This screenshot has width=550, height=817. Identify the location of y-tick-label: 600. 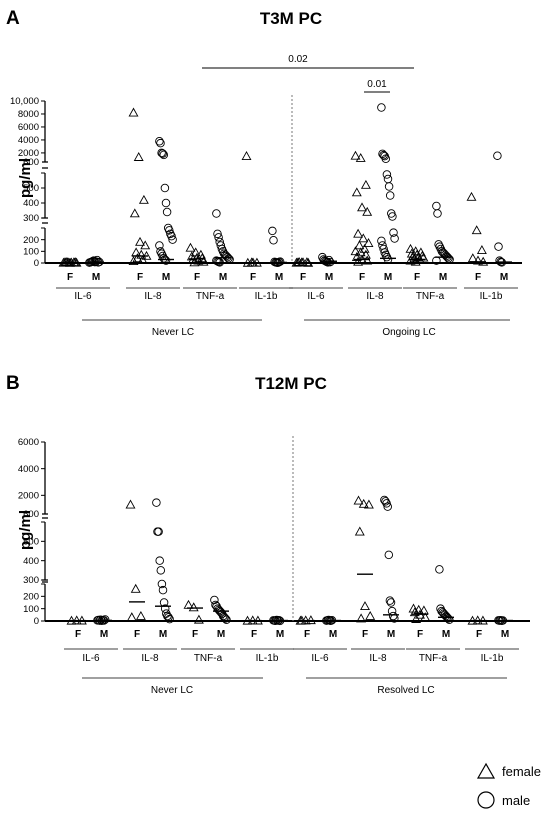
(31, 162).